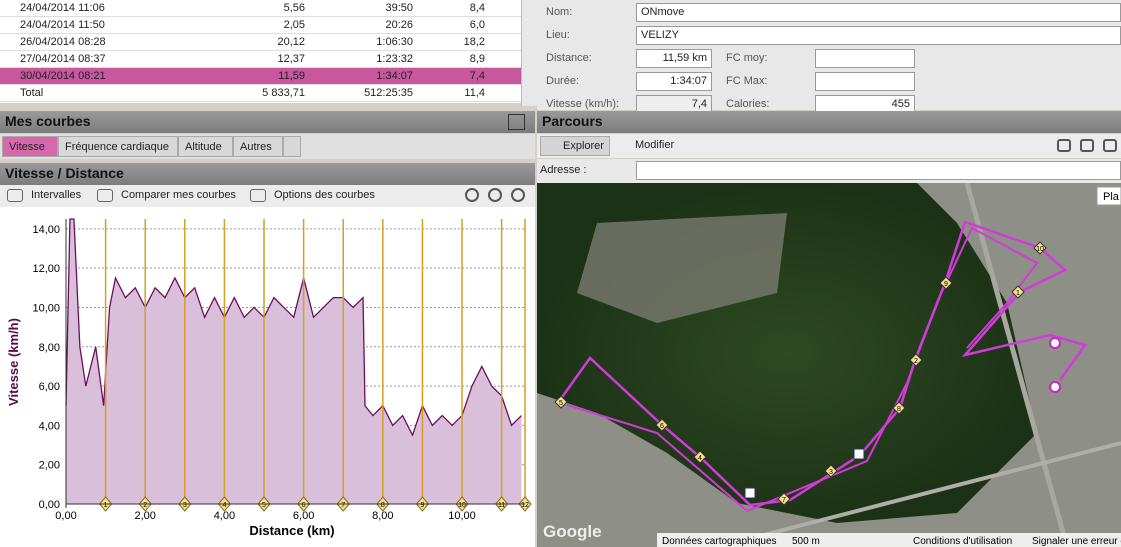  I want to click on y-tick-label: 0,00, so click(49, 505).